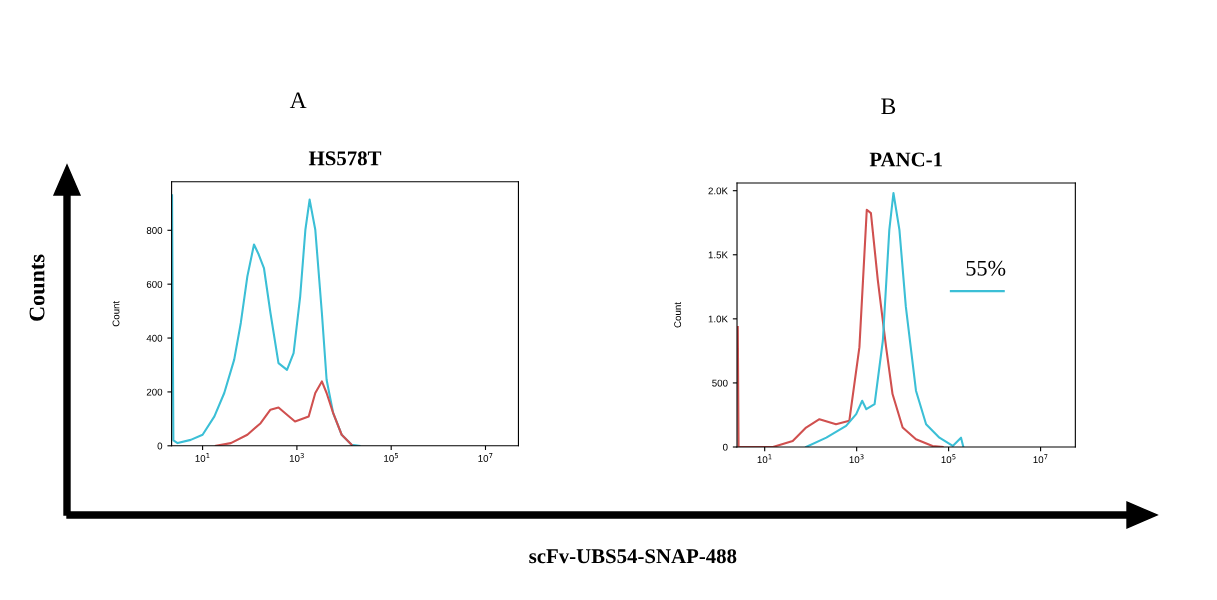  I want to click on chart-title: HS578T, so click(345, 158).